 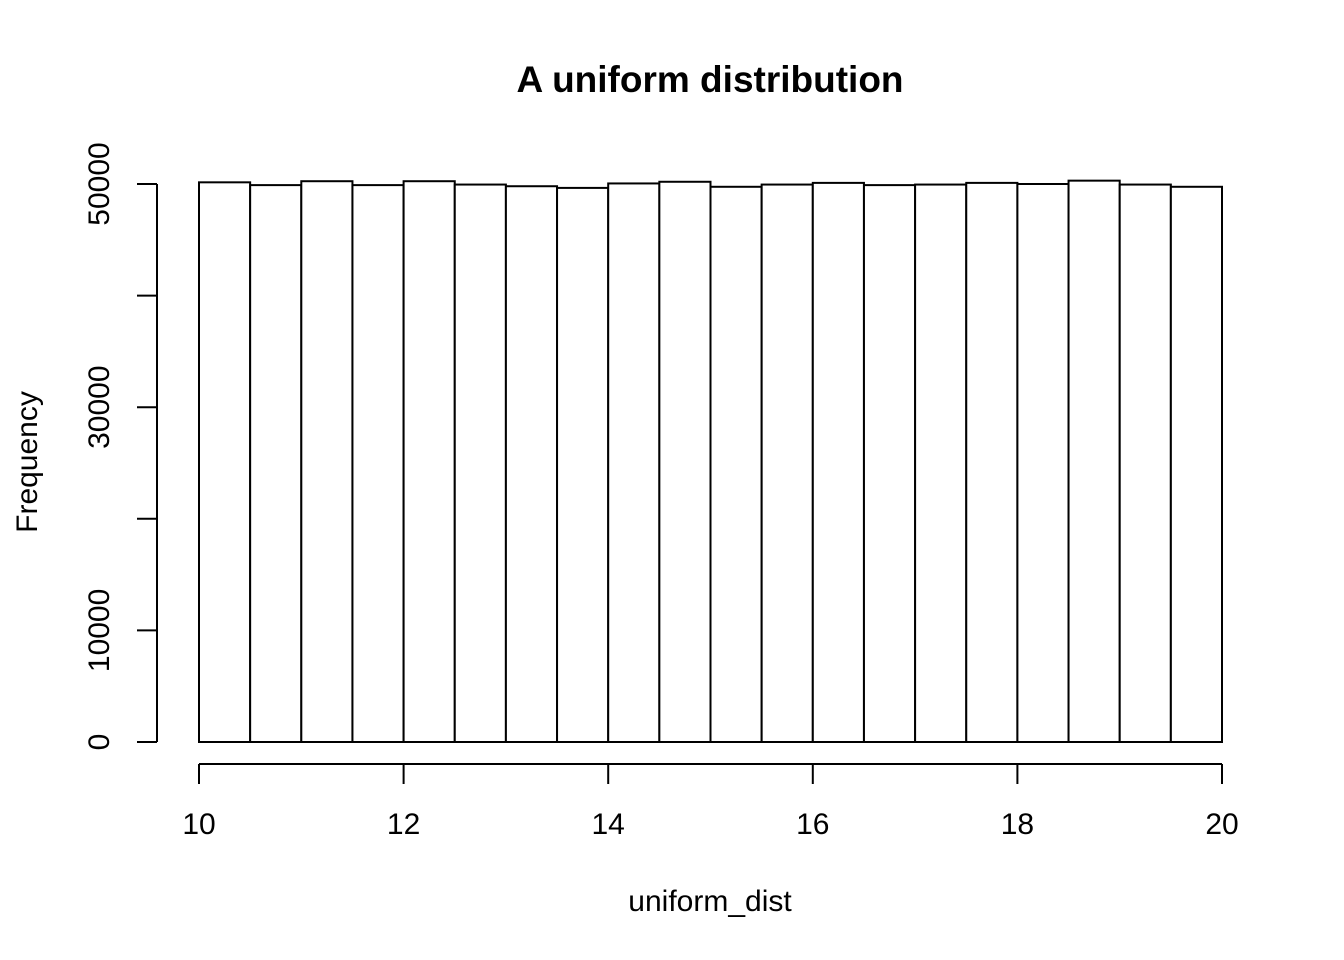 I want to click on x-tick-label-3: 16, so click(x=812, y=824).